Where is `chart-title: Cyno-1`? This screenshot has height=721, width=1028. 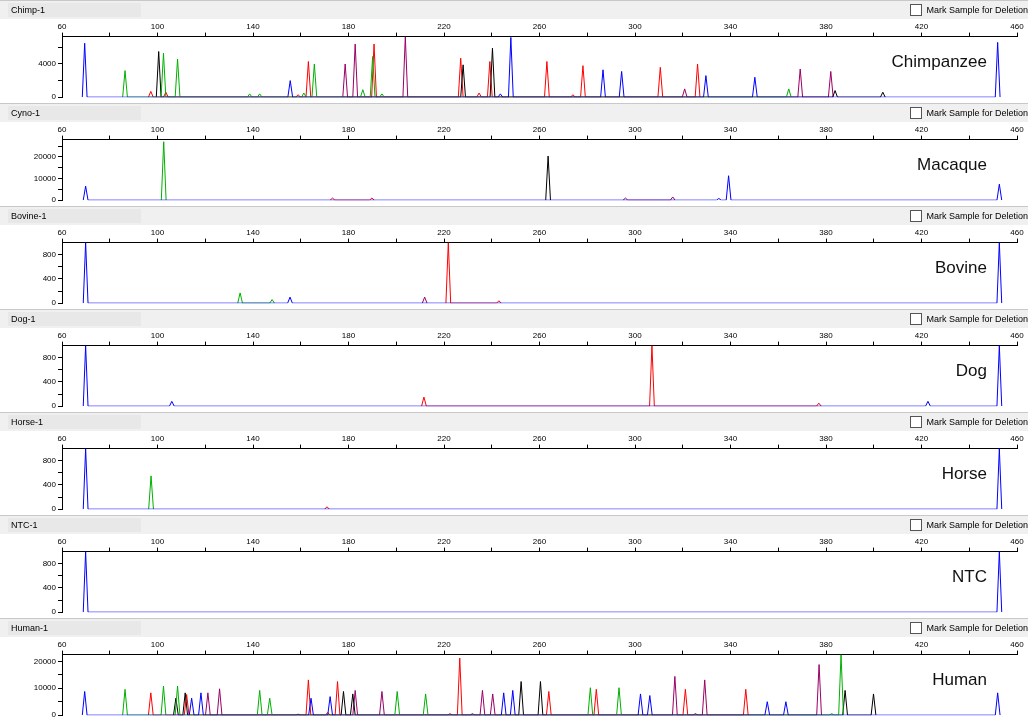 chart-title: Cyno-1 is located at coordinates (74, 113).